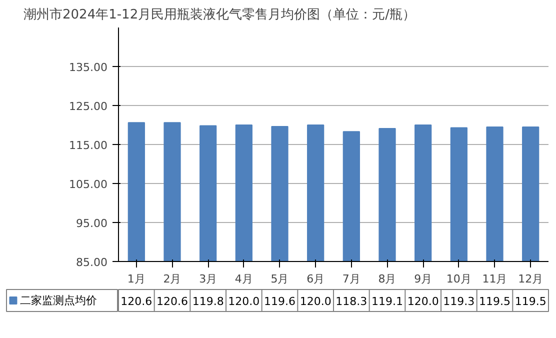  Describe the element at coordinates (387, 279) in the screenshot. I see `x-tick-label: 8月` at that location.